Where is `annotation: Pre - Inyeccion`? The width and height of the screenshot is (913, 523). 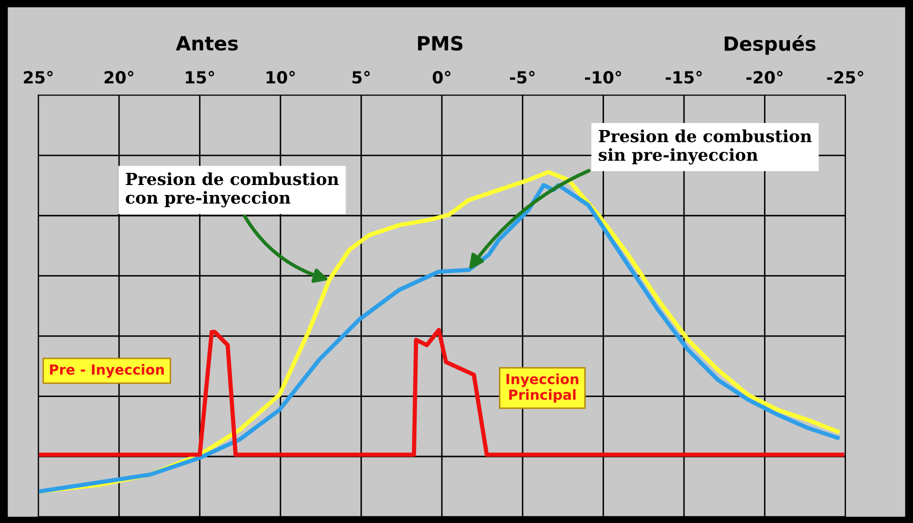 annotation: Pre - Inyeccion is located at coordinates (107, 371).